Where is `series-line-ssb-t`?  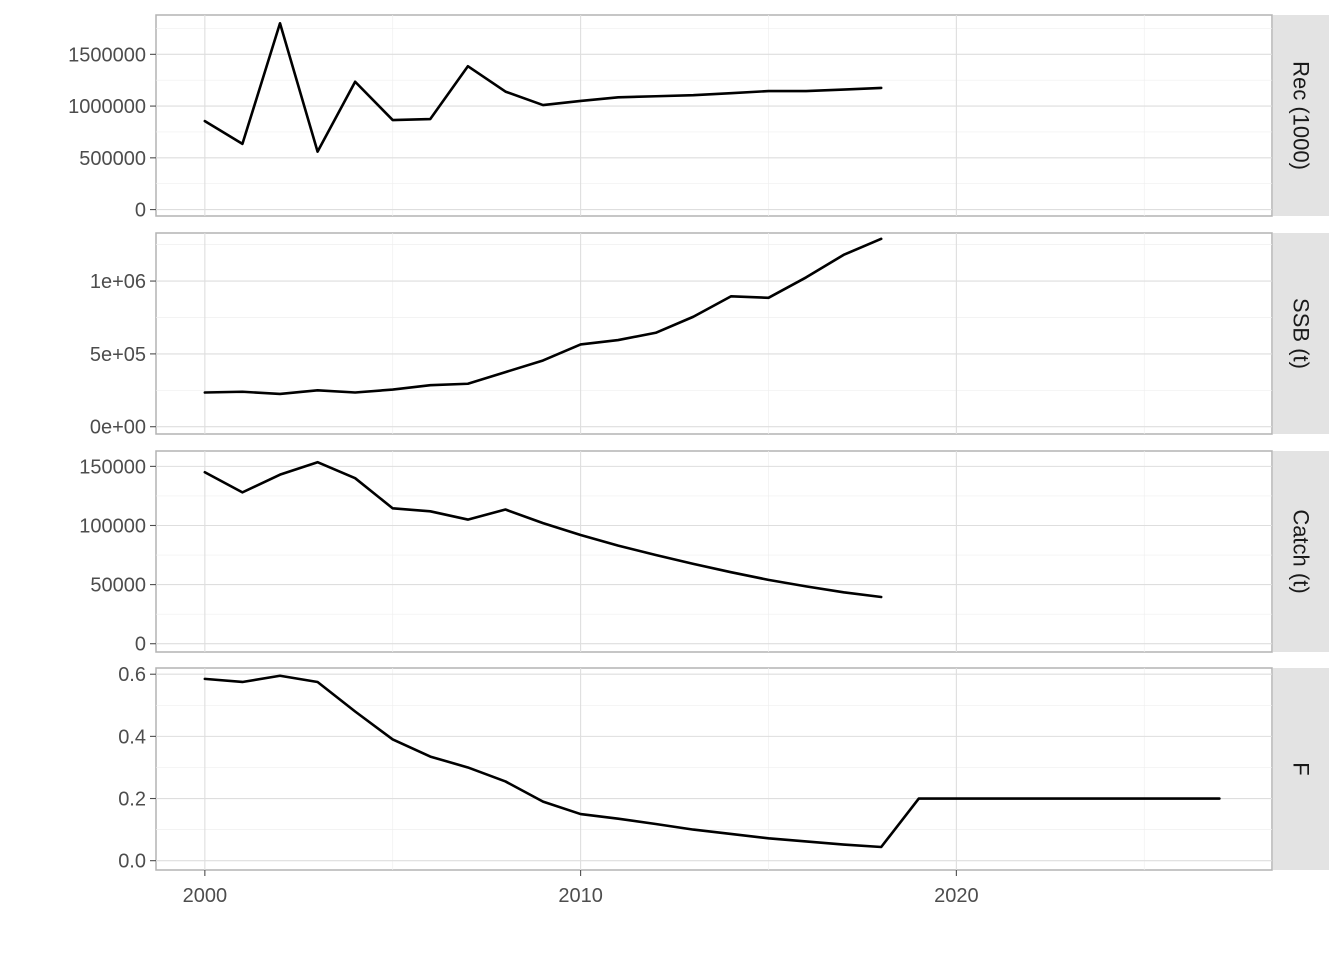 series-line-ssb-t is located at coordinates (543, 316).